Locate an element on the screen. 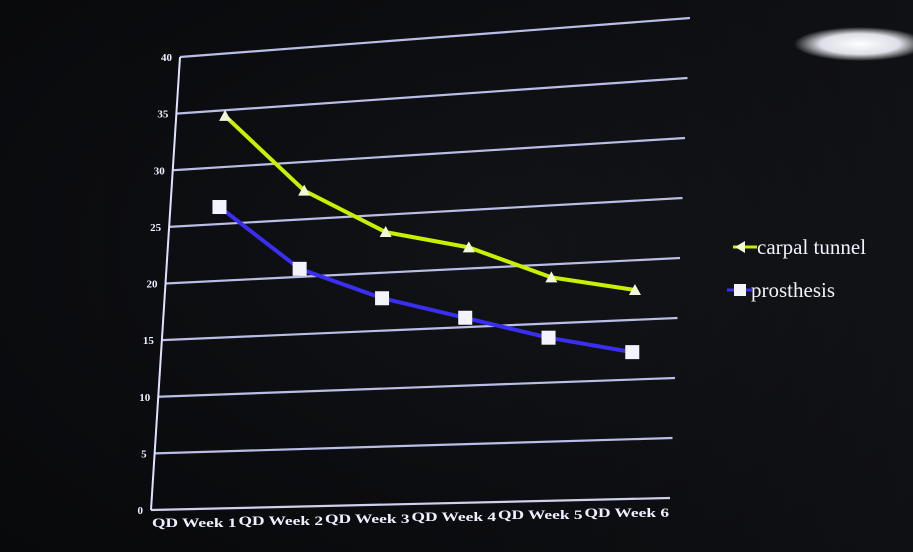 The width and height of the screenshot is (913, 552). legend-item-carpal-tunnel: carpal tunnel is located at coordinates (799, 247).